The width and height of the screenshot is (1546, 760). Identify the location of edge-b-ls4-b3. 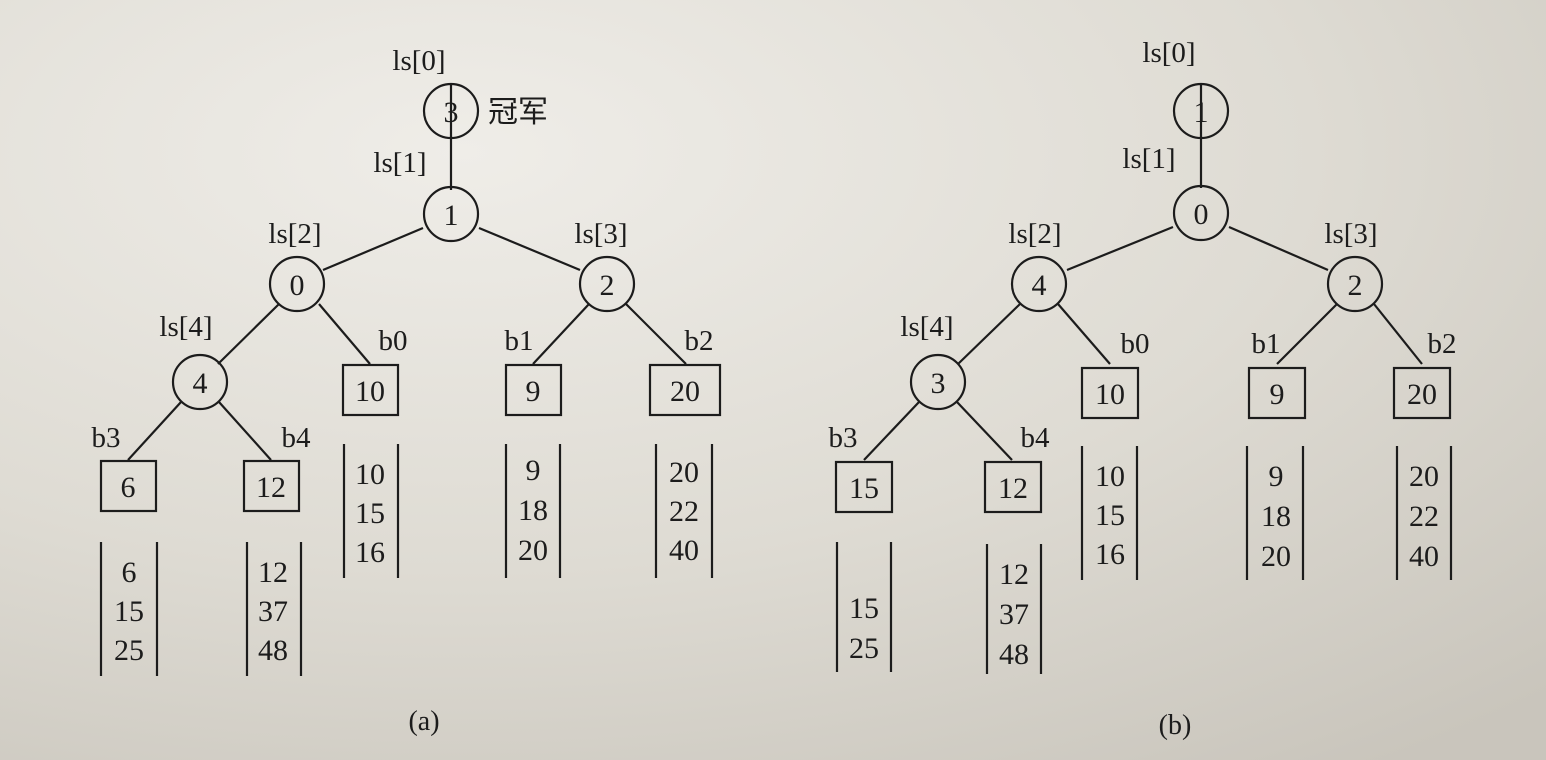
(891, 431).